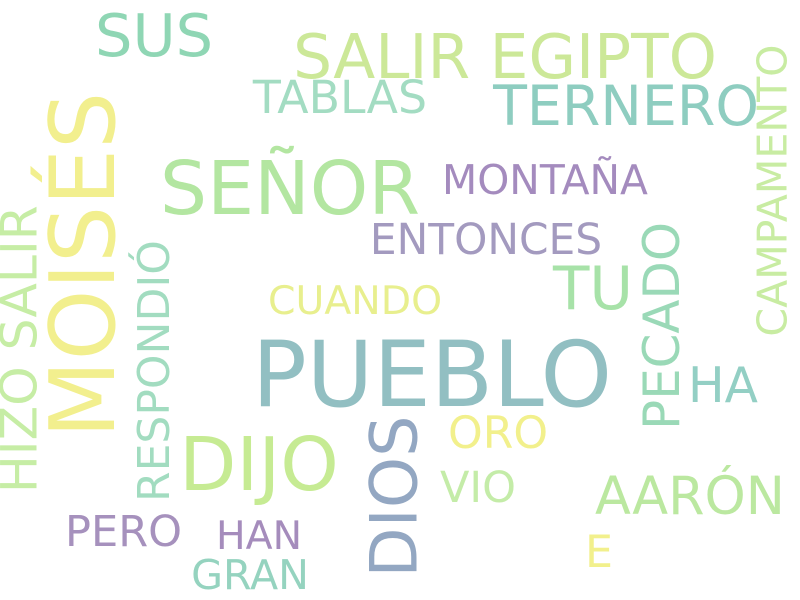 The image size is (800, 600). I want to click on word-cuando: CUANDO, so click(355, 301).